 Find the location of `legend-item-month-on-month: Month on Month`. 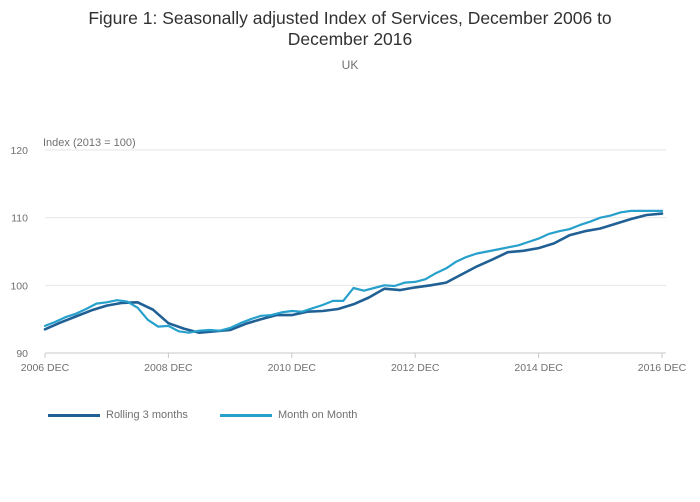

legend-item-month-on-month: Month on Month is located at coordinates (288, 415).